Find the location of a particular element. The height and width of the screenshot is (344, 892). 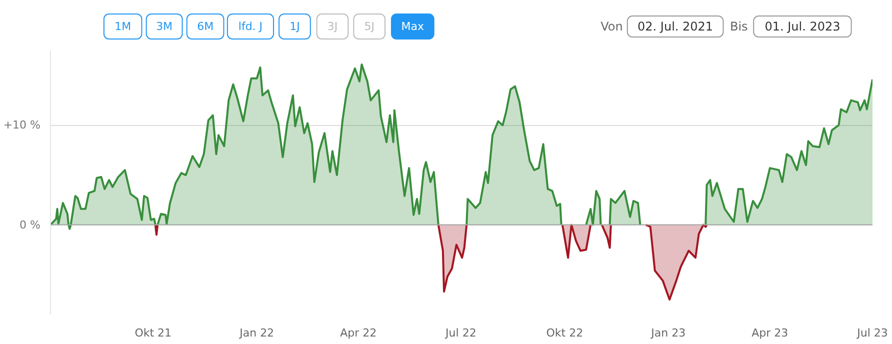

x-tick-label: Okt 21 is located at coordinates (153, 333).